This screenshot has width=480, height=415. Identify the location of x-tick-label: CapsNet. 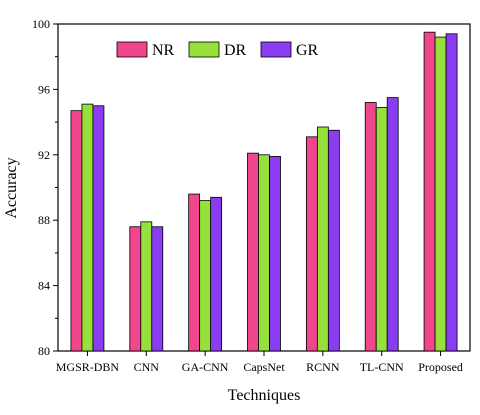
(264, 367).